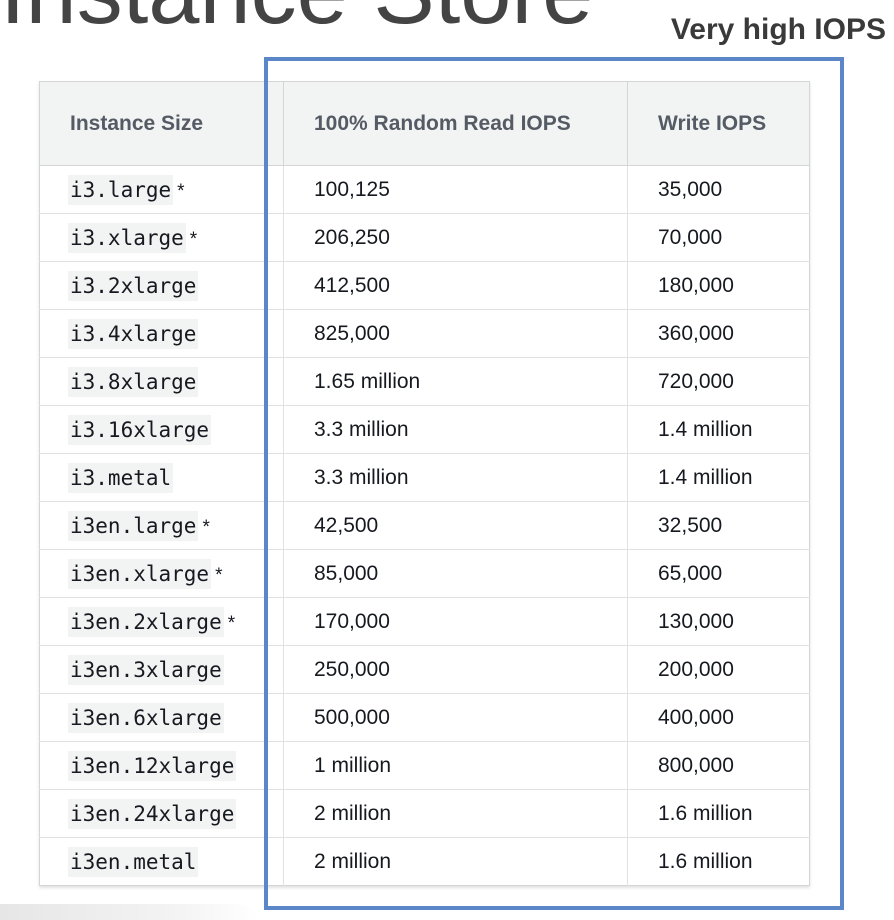  Describe the element at coordinates (455, 525) in the screenshot. I see `random-read-iops-cell: 42,500` at that location.